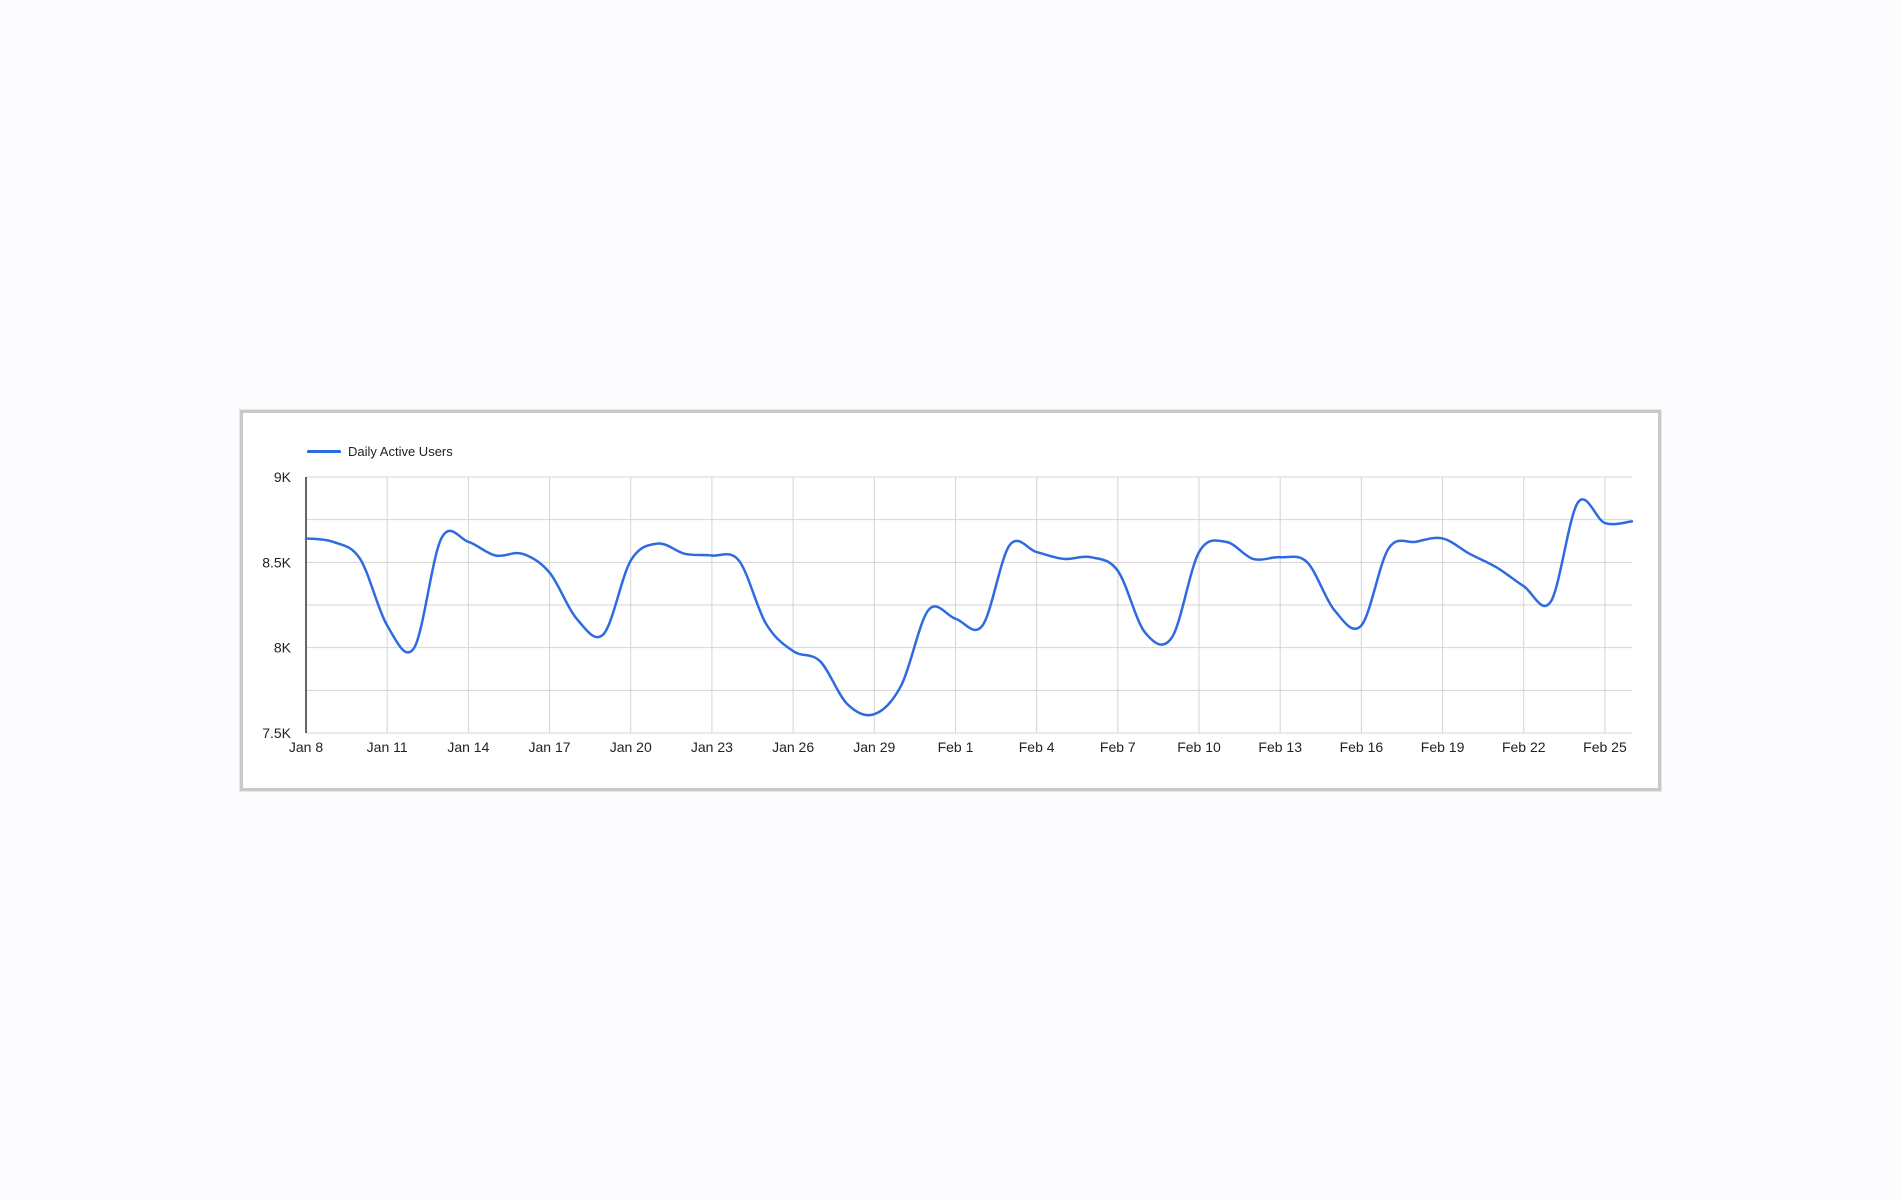 The image size is (1902, 1200). Describe the element at coordinates (550, 747) in the screenshot. I see `x-tick-label: Jan 17` at that location.